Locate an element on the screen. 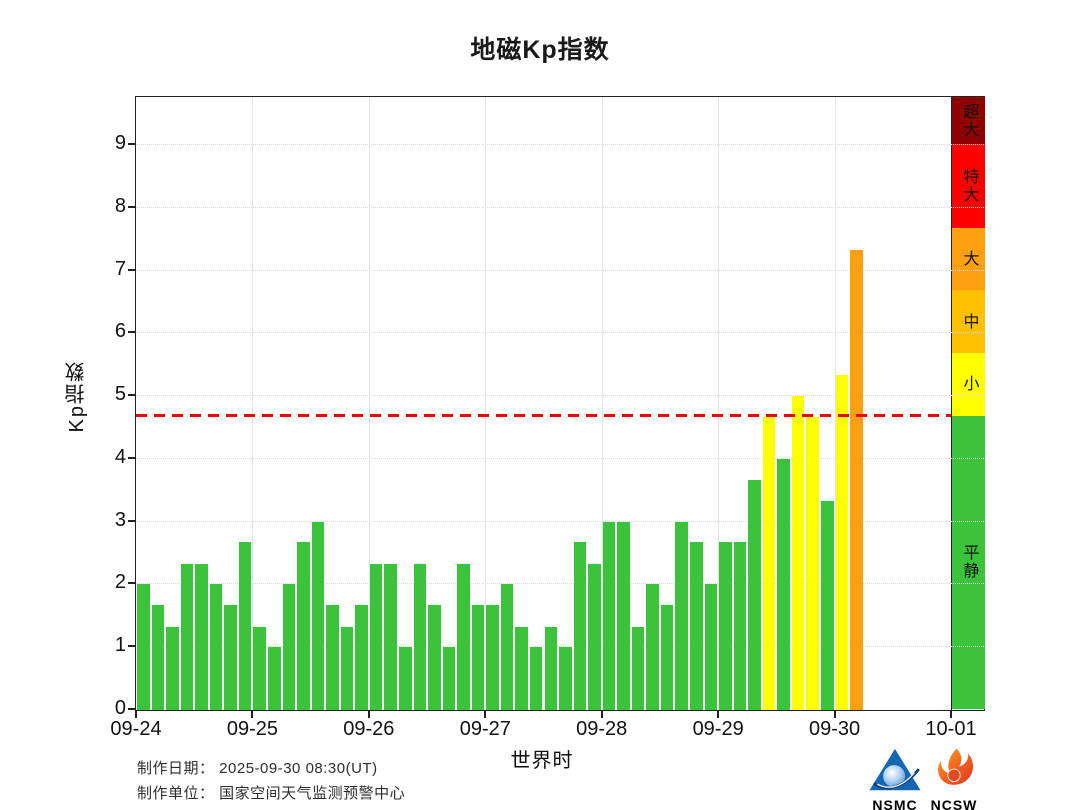 The image size is (1080, 810). ncsw-phoenix-flame is located at coordinates (956, 766).